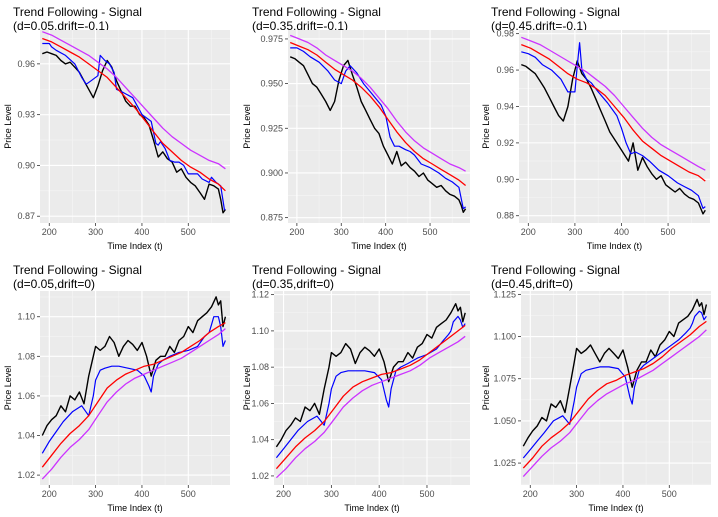 This screenshot has height=517, width=718. I want to click on chart-subtitle: (d=0.45,drift=-0.1), so click(539, 26).